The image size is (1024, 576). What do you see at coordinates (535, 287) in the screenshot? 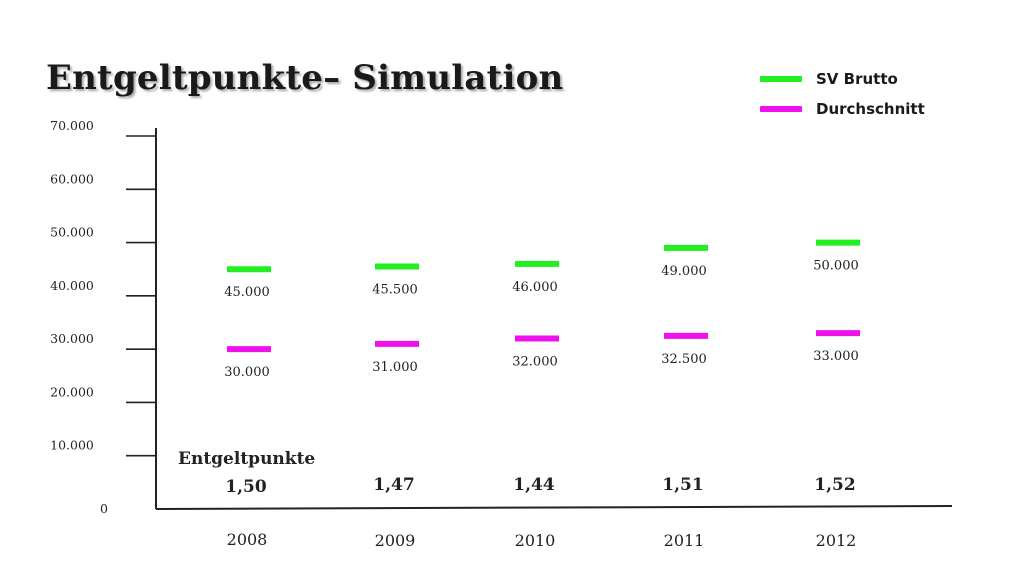
I see `sv-brutto-value-label: 46.000` at bounding box center [535, 287].